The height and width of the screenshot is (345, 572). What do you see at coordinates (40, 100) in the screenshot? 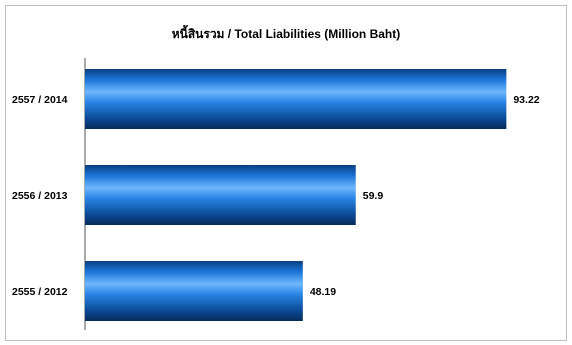
I see `category-label: 2557 / 2014` at bounding box center [40, 100].